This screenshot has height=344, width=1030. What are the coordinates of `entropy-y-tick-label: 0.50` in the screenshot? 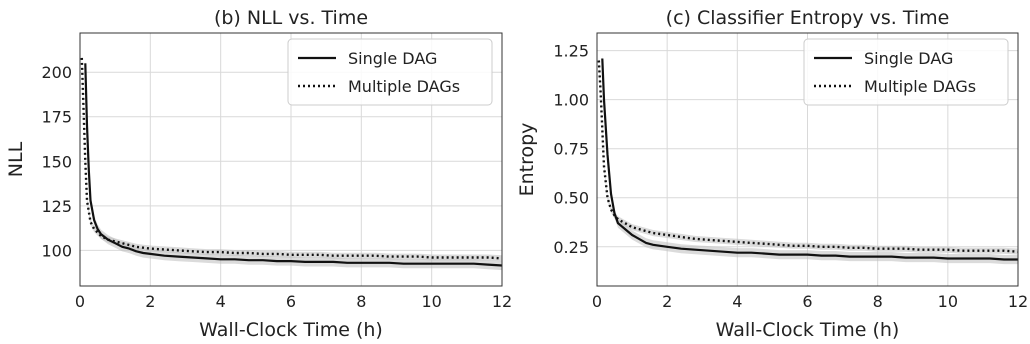 It's located at (571, 198).